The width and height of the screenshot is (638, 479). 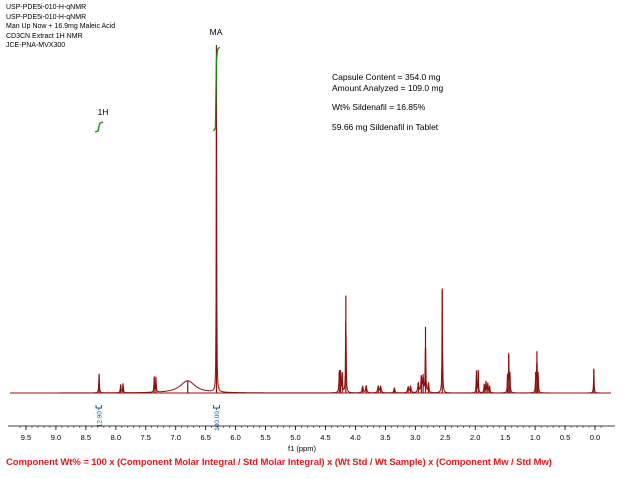 I want to click on capsule-content-text: Capsule Content = 354.0 mg, so click(x=386, y=77).